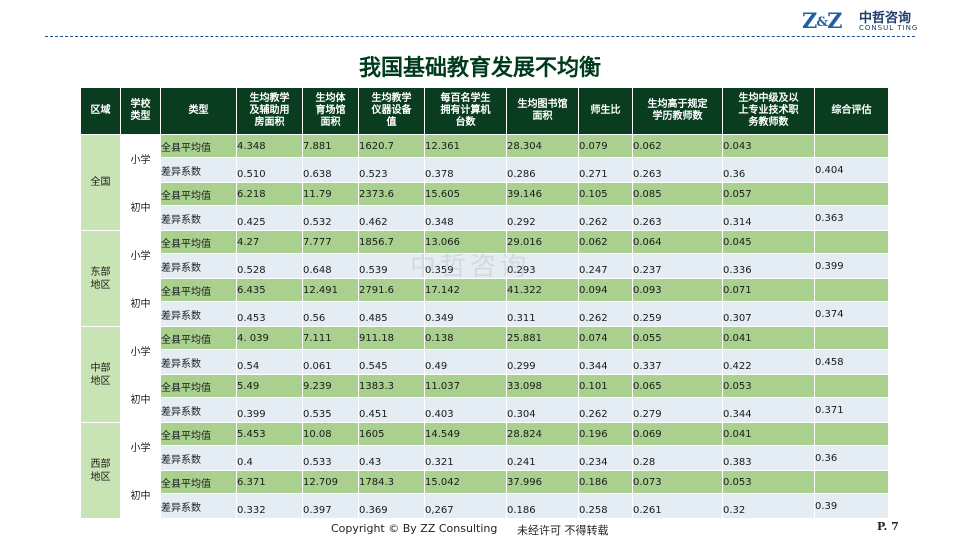 Image resolution: width=960 pixels, height=540 pixels. Describe the element at coordinates (391, 410) in the screenshot. I see `value-cell: 0.451` at that location.